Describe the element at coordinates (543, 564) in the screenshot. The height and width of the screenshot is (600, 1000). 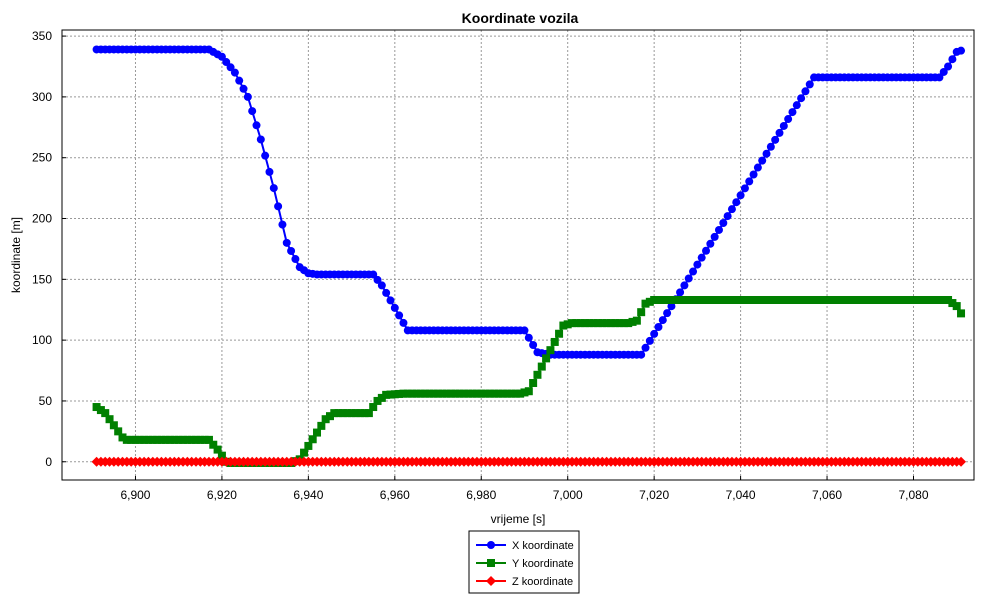
I see `legend-label-y-koordinate: Y koordinate` at that location.